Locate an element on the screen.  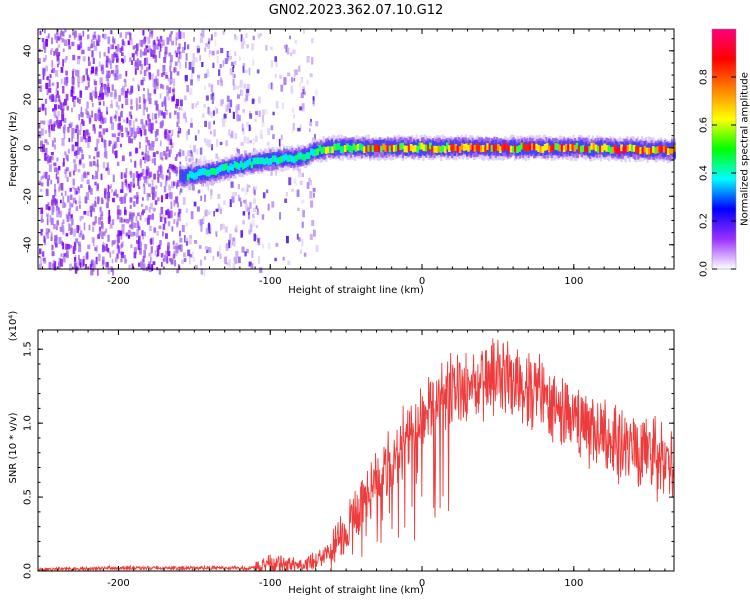
snr-x-axis-label: Height of straight line (km) is located at coordinates (356, 590).